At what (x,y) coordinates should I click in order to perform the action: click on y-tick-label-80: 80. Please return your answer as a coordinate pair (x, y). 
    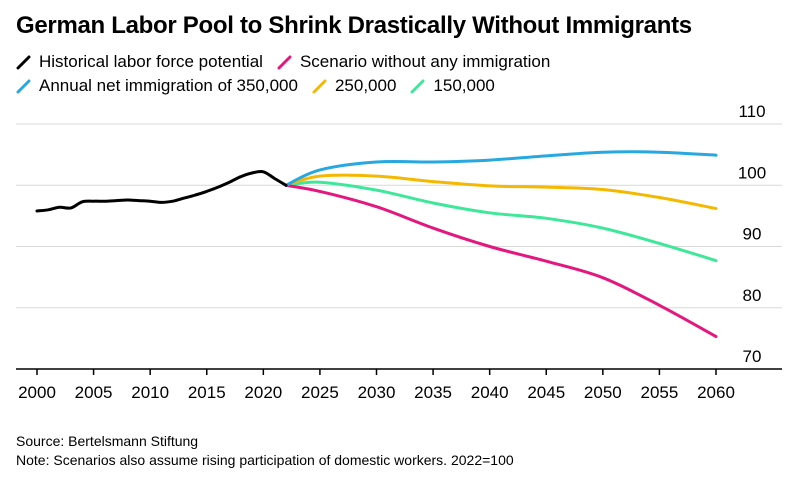
    Looking at the image, I should click on (752, 295).